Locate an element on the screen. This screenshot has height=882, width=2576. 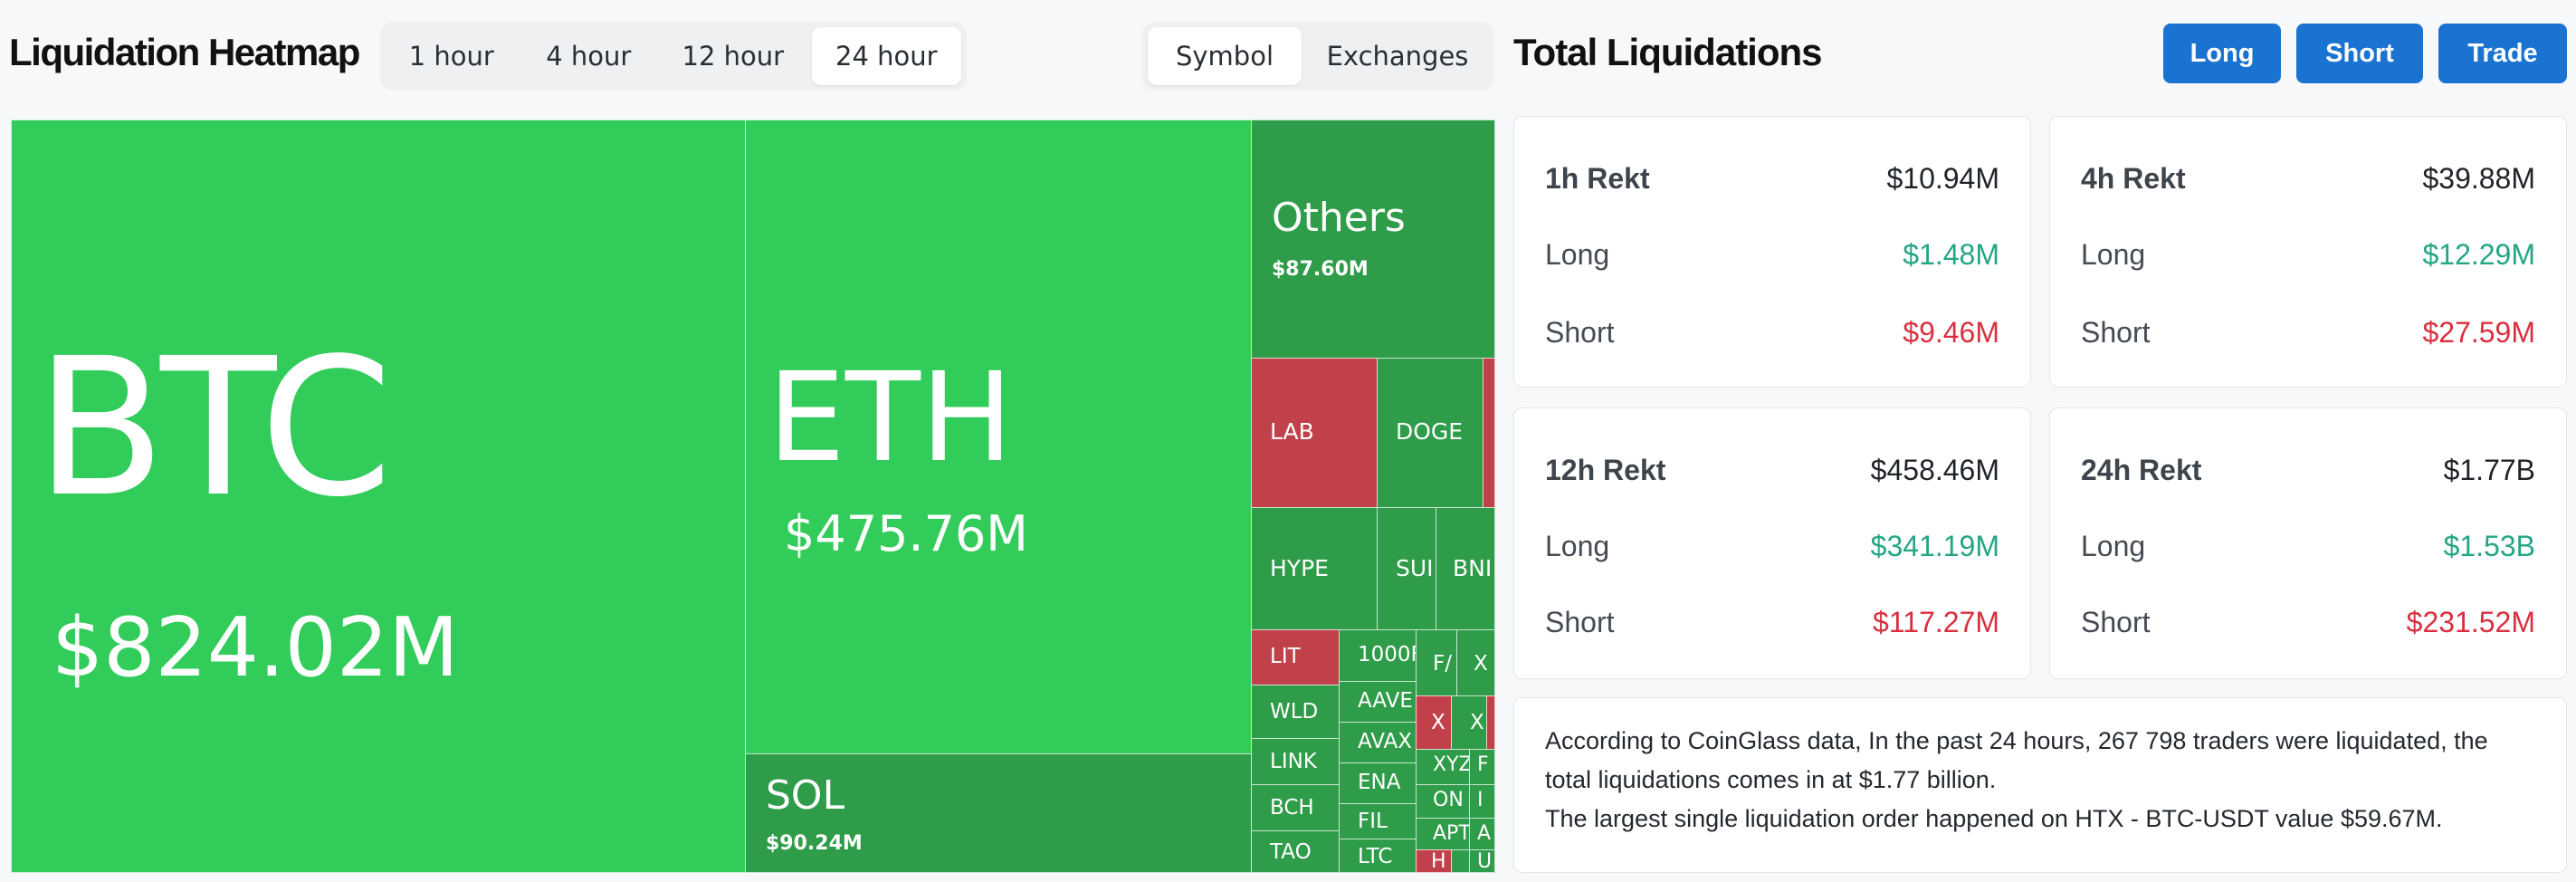
short-amount: $117.27M is located at coordinates (1936, 622).